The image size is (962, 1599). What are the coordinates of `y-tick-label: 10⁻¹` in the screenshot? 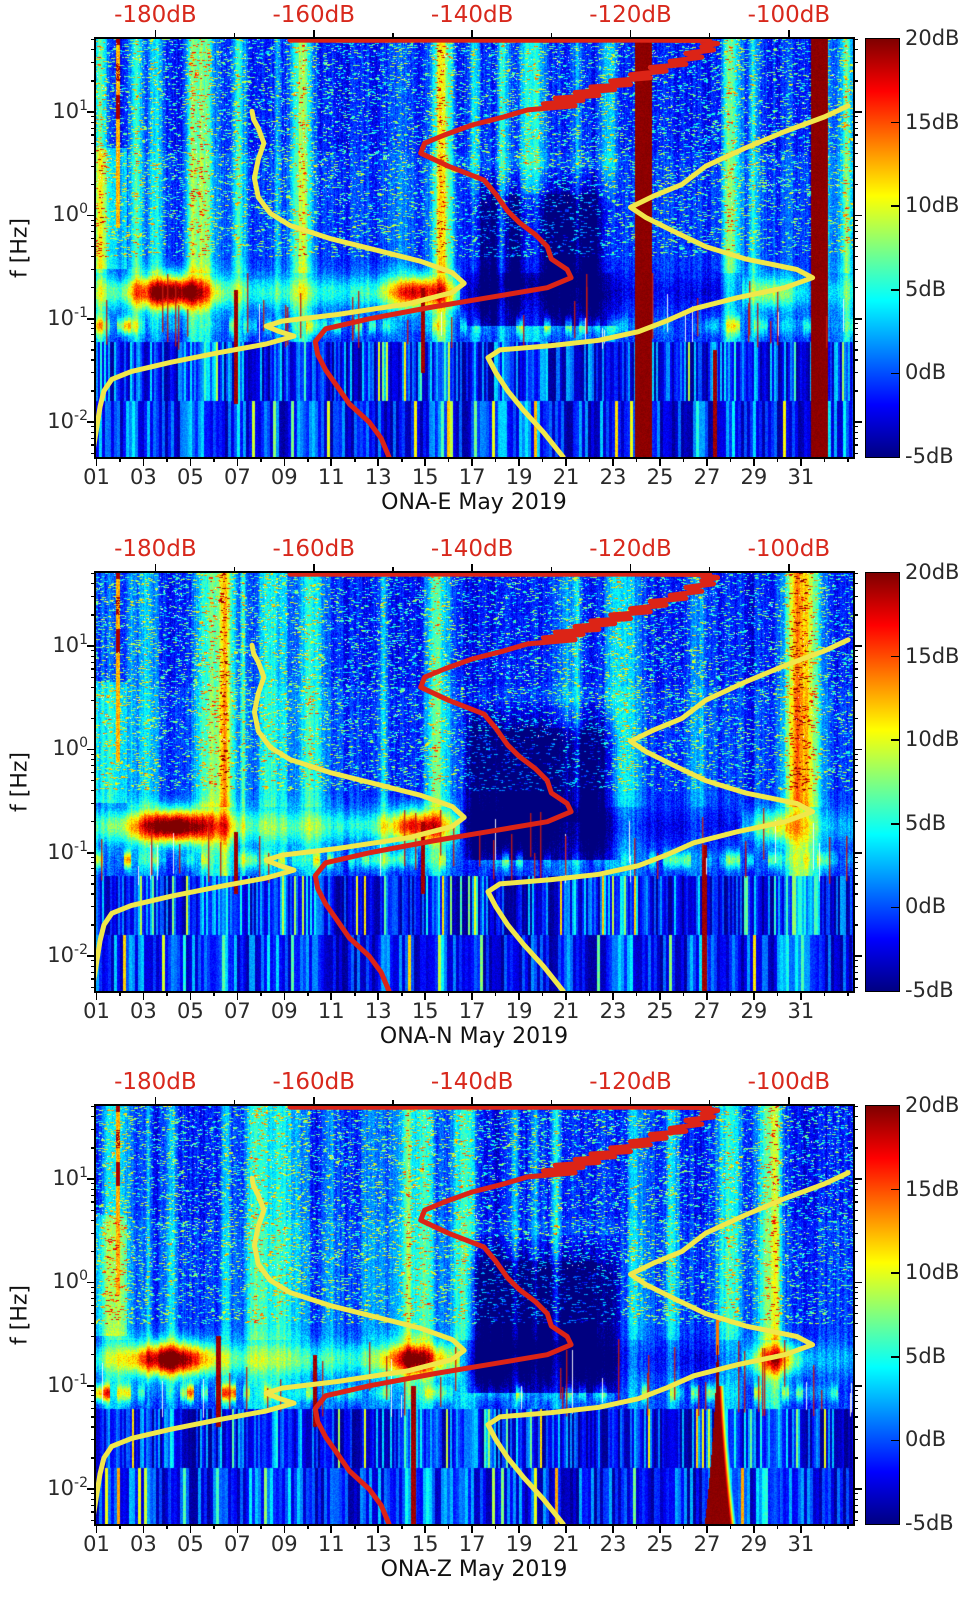 It's located at (67, 317).